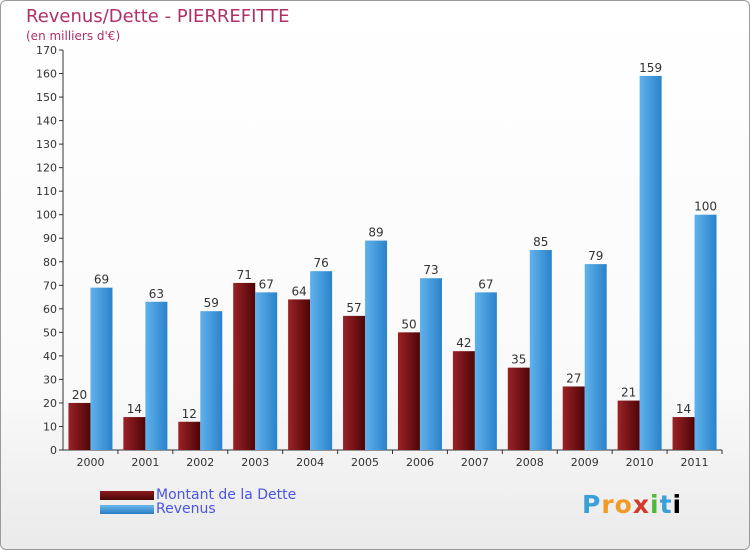 The height and width of the screenshot is (550, 750). What do you see at coordinates (50, 332) in the screenshot?
I see `y-tick-label: 50` at bounding box center [50, 332].